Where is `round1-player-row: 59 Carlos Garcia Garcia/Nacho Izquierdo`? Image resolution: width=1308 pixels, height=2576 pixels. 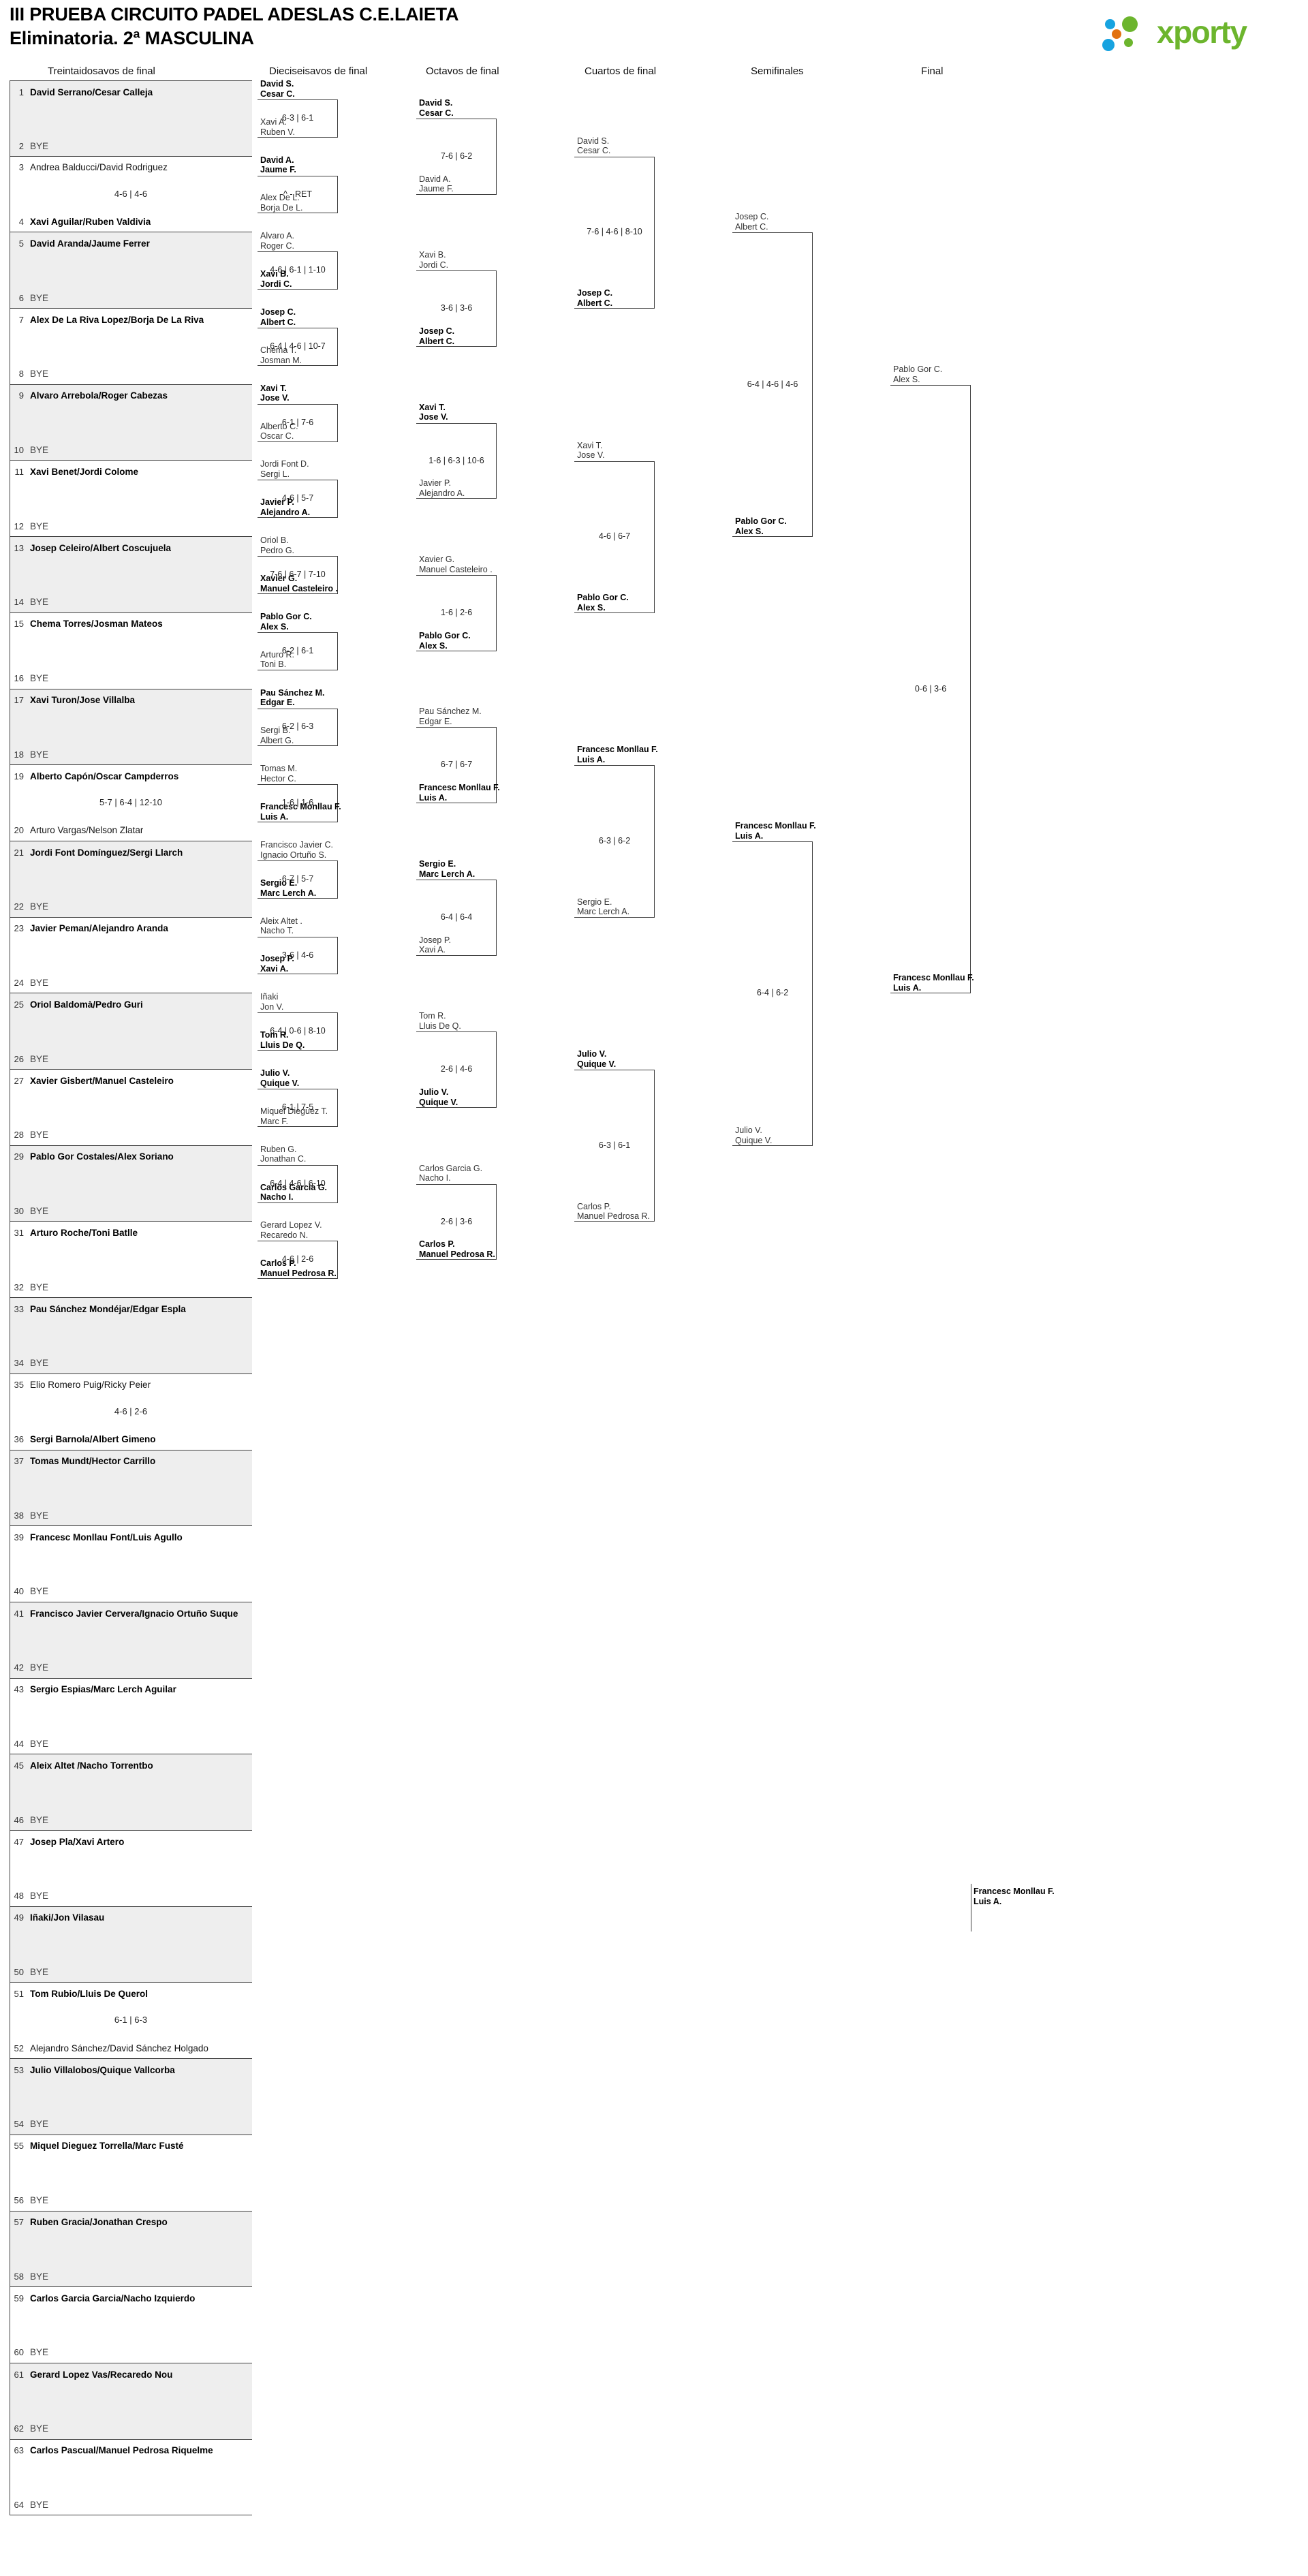
round1-player-row: 59 Carlos Garcia Garcia/Nacho Izquierdo is located at coordinates (131, 2298).